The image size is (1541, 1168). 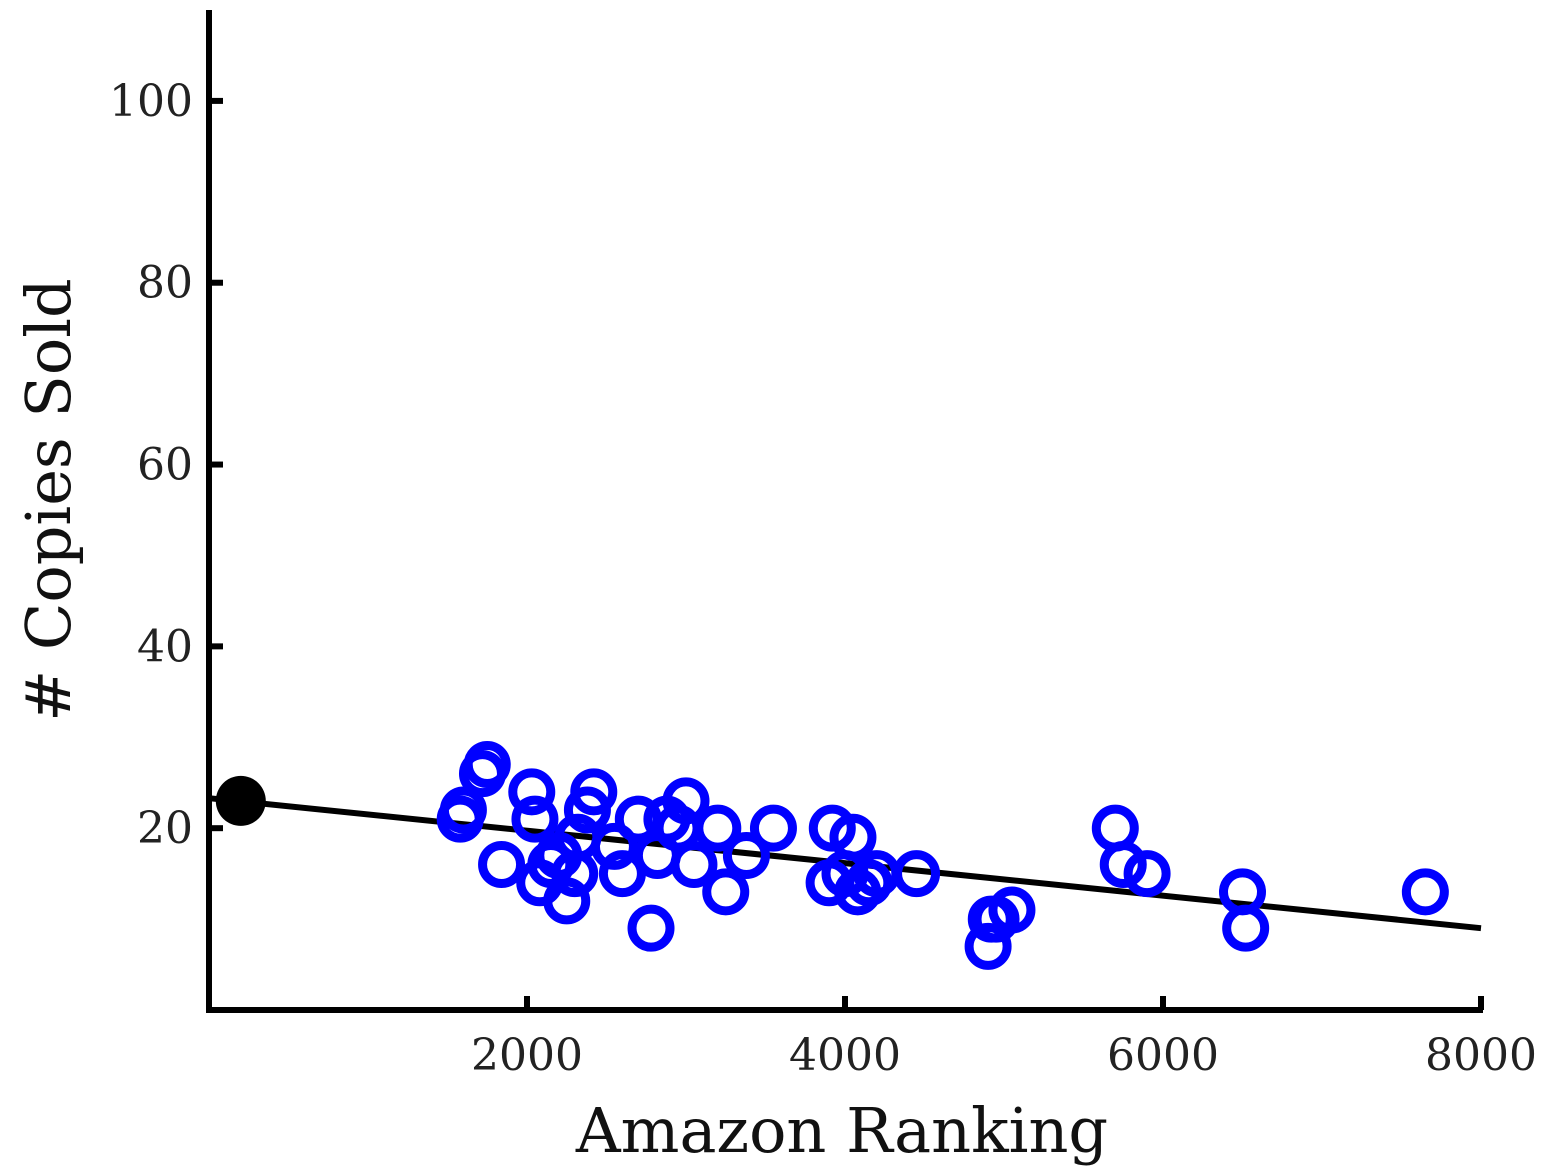 I want to click on fit-line-group, so click(x=845, y=863).